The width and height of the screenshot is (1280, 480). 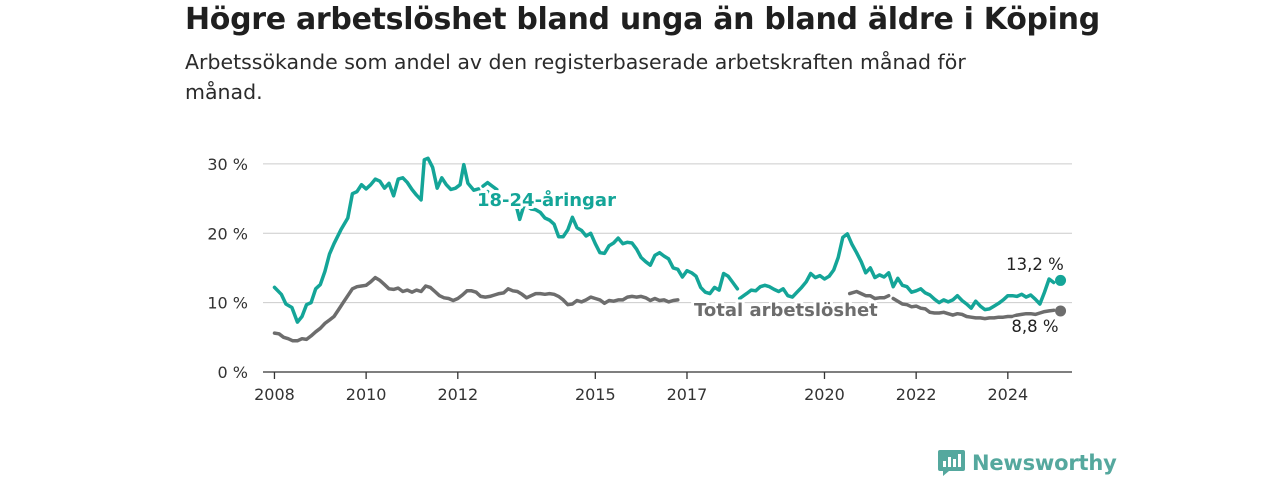 What do you see at coordinates (951, 463) in the screenshot?
I see `newsworthy-logo-icon` at bounding box center [951, 463].